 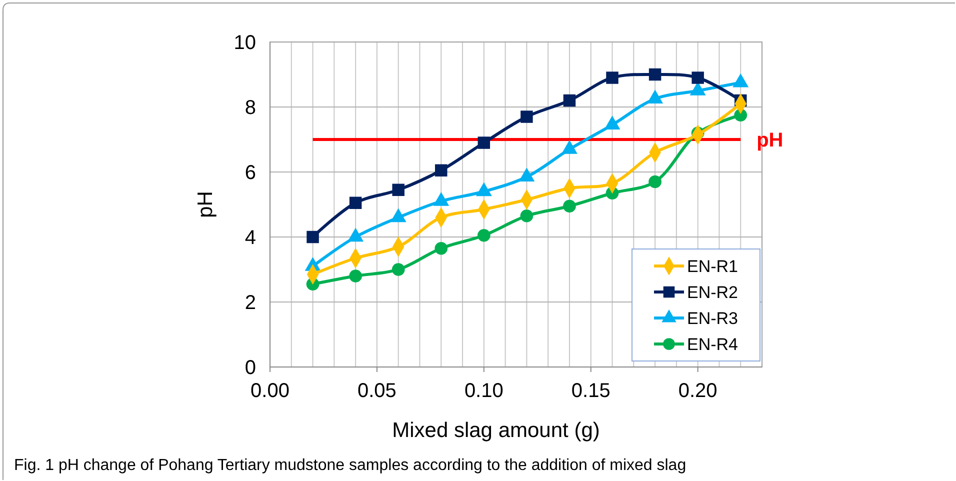 What do you see at coordinates (590, 391) in the screenshot?
I see `x-tick-label: 0.15` at bounding box center [590, 391].